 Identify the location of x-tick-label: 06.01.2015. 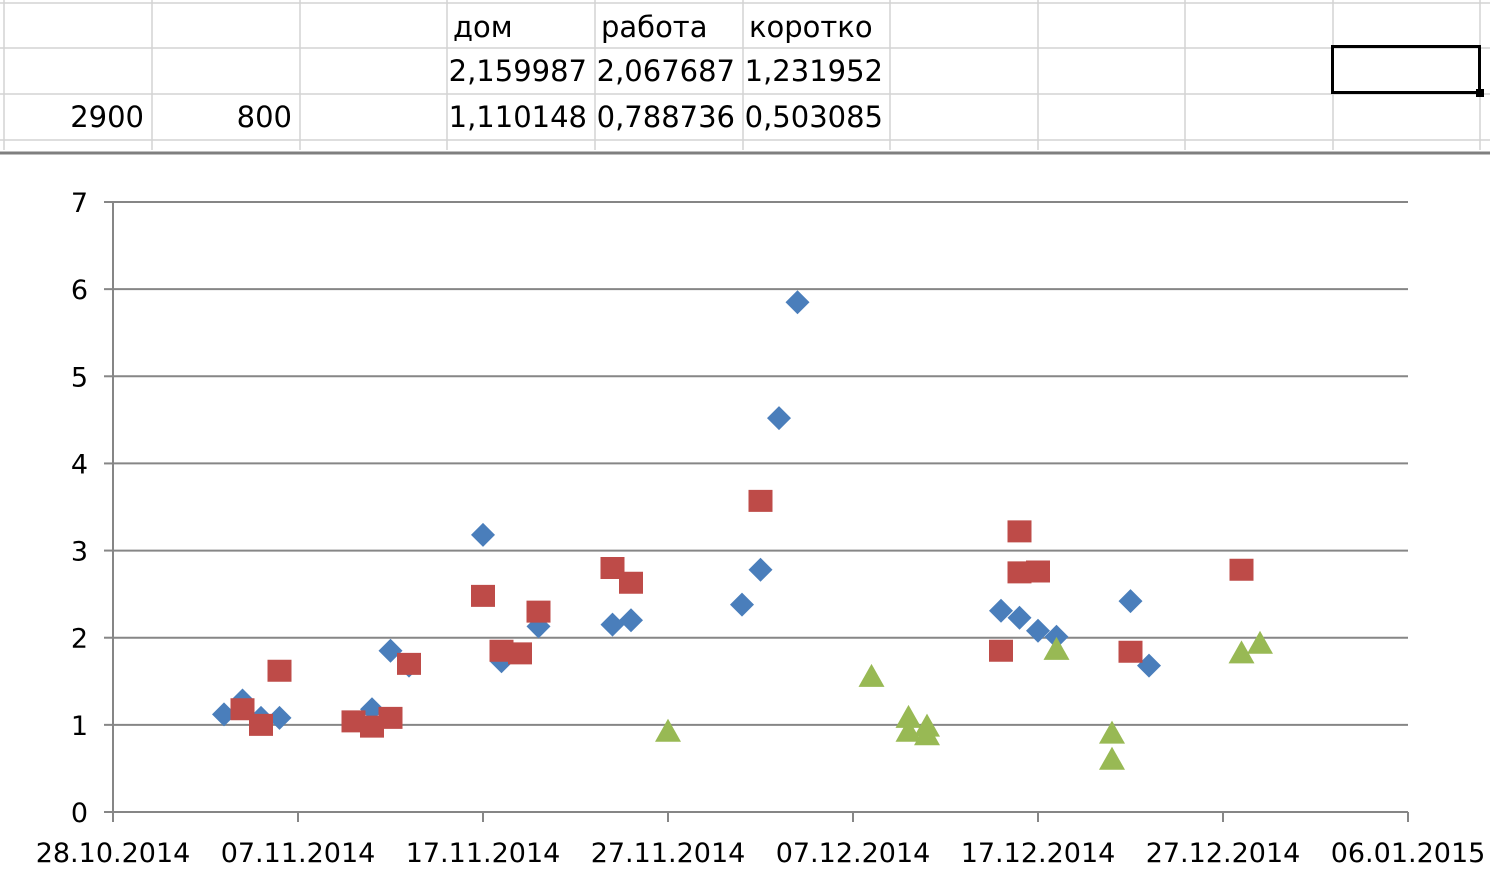
(1408, 853).